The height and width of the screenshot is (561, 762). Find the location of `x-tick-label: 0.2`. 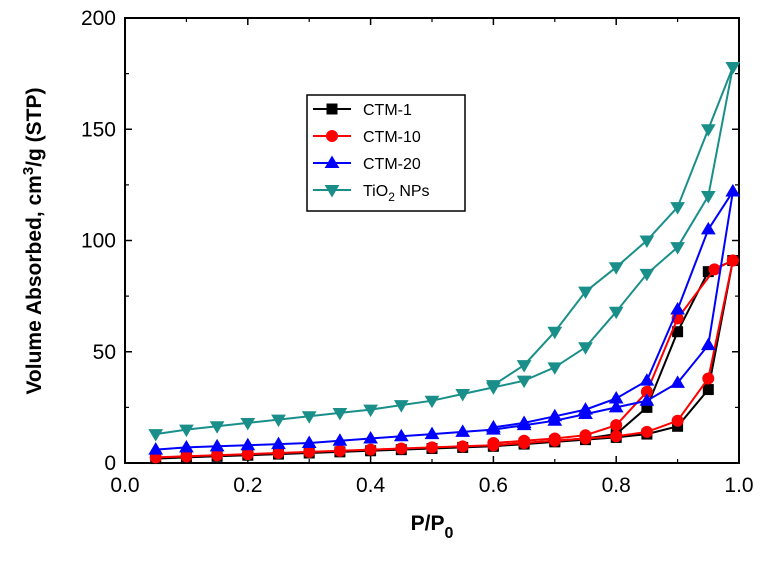

x-tick-label: 0.2 is located at coordinates (247, 485).